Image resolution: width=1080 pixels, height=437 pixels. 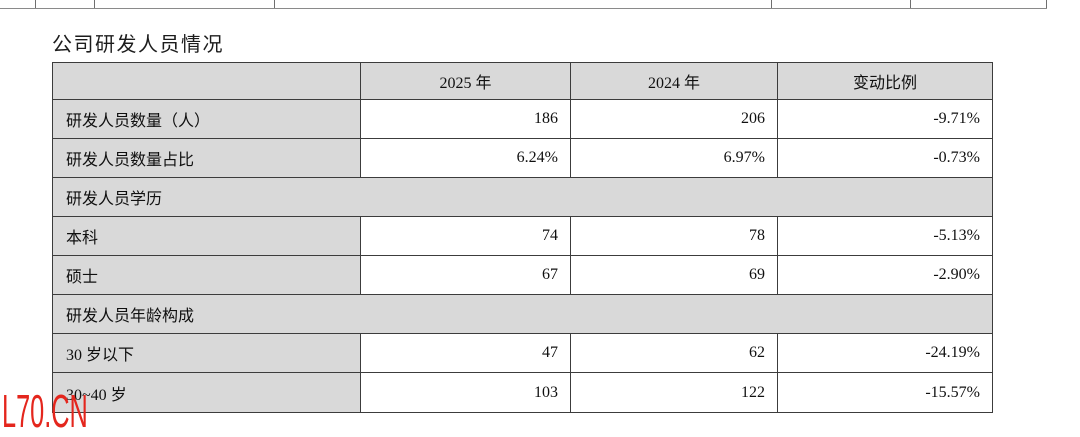 What do you see at coordinates (885, 81) in the screenshot?
I see `header-change-cell: 变动比例` at bounding box center [885, 81].